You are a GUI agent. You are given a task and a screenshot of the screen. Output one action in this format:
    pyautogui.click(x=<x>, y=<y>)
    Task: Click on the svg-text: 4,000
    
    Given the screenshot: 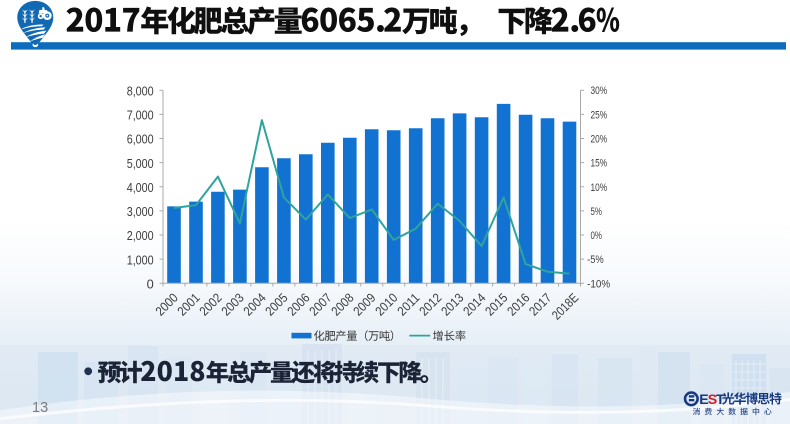 What is the action you would take?
    pyautogui.click(x=140, y=187)
    